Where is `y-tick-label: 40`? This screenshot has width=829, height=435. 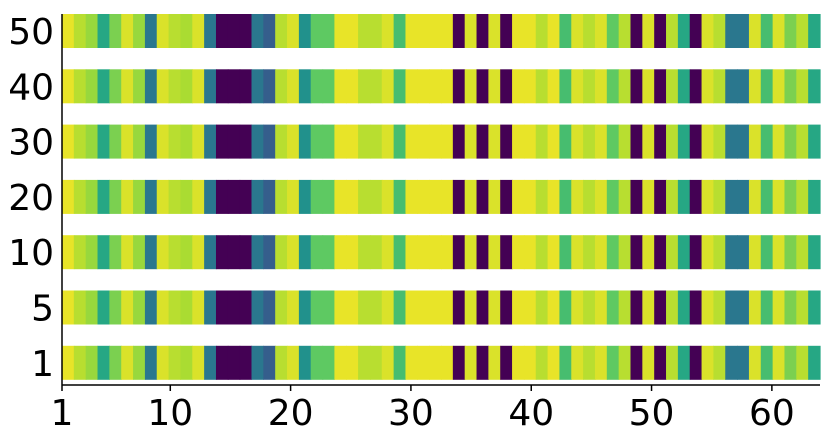
y-tick-label: 40 is located at coordinates (31, 87).